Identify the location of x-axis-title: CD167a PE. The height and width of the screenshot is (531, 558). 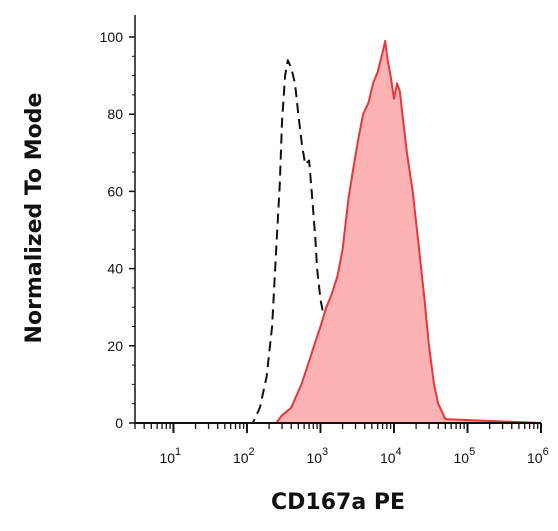
(338, 502).